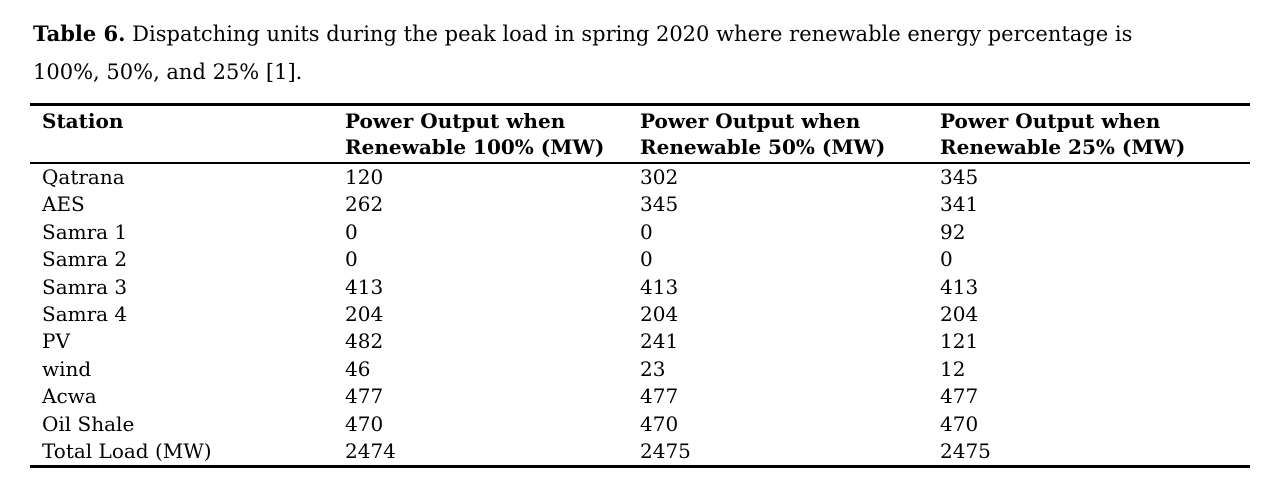 The height and width of the screenshot is (498, 1287). I want to click on table-row: Samra 1 0 0 92, so click(640, 232).